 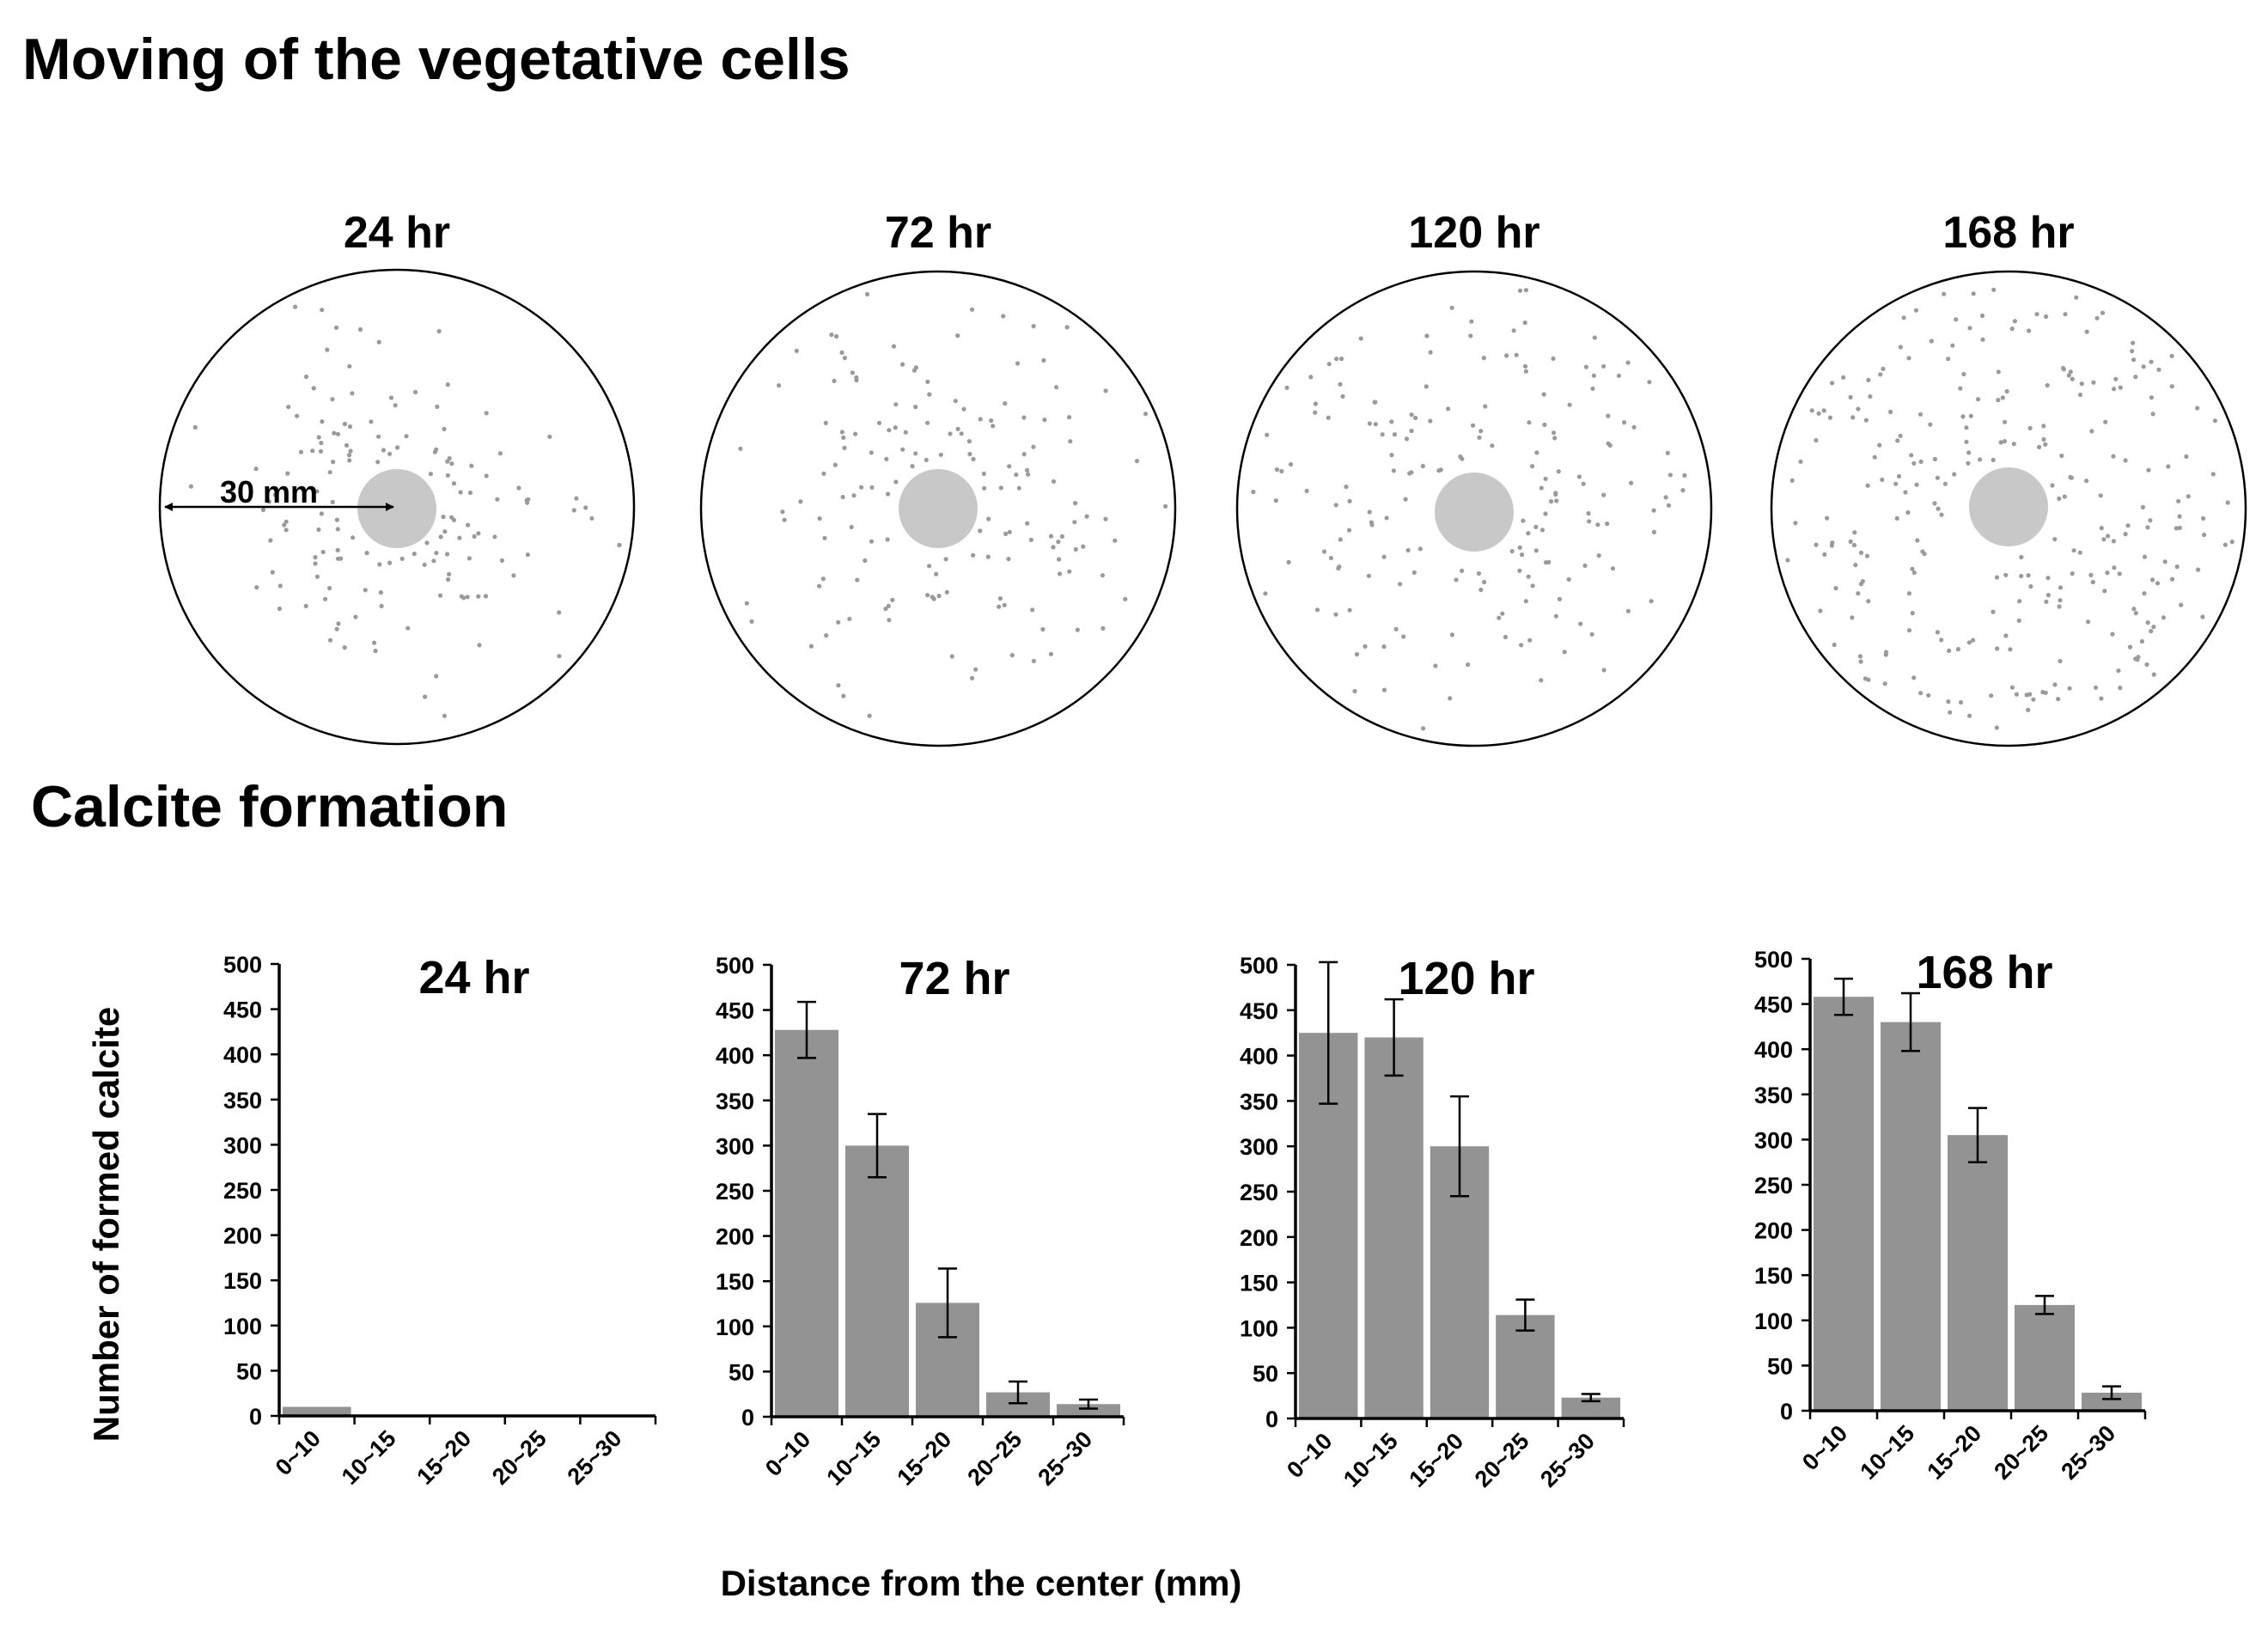 I want to click on inoculum-spot, so click(x=939, y=508).